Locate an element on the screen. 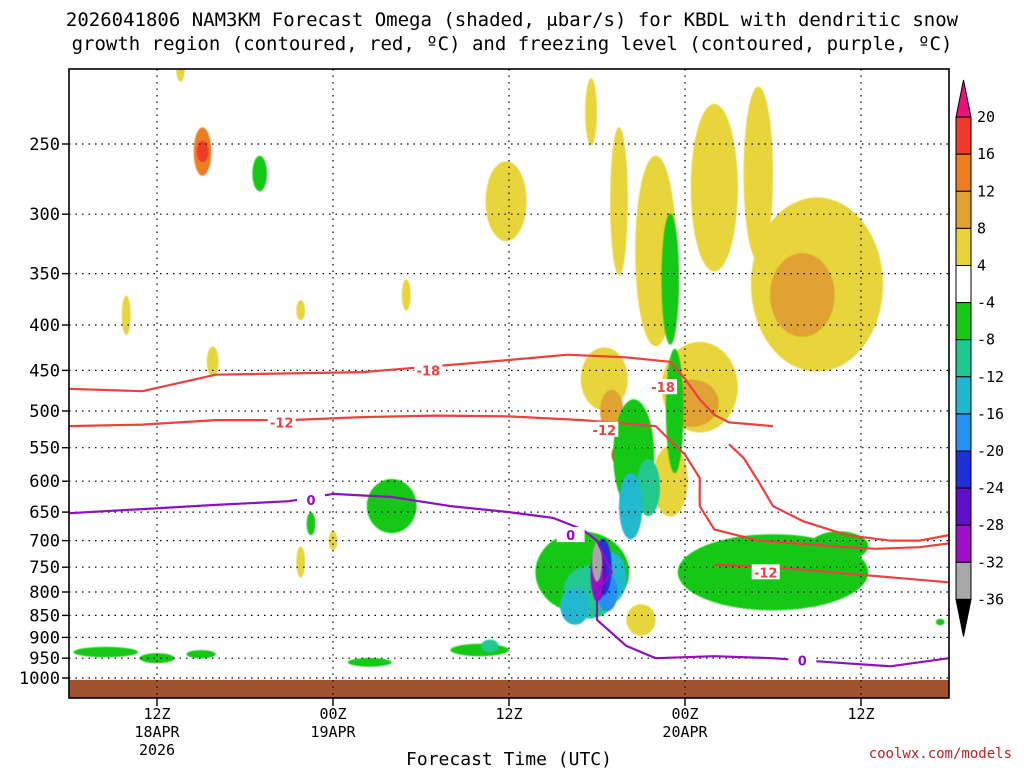 The image size is (1024, 768). y-tick-label-950: 950 is located at coordinates (44, 659).